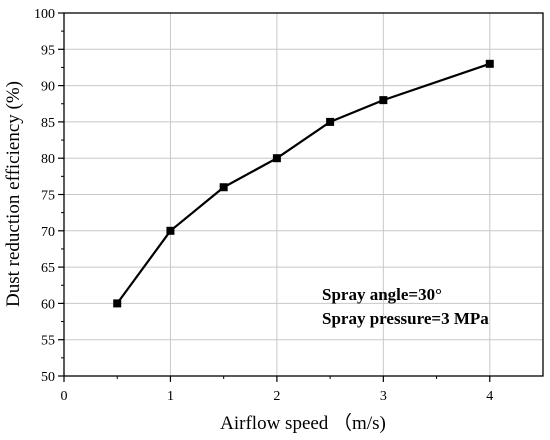  Describe the element at coordinates (48, 341) in the screenshot. I see `y-tick-label: 55` at that location.